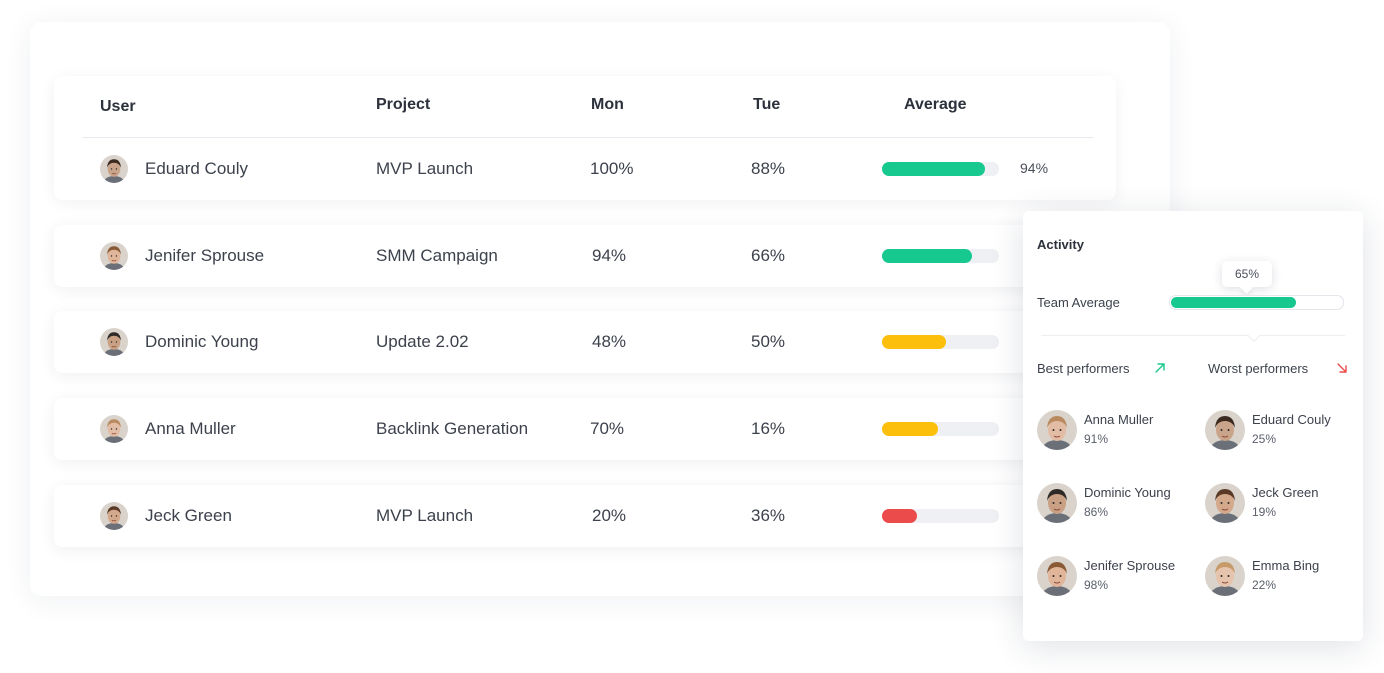 This screenshot has width=1384, height=673. Describe the element at coordinates (190, 428) in the screenshot. I see `user-name: Anna Muller` at that location.